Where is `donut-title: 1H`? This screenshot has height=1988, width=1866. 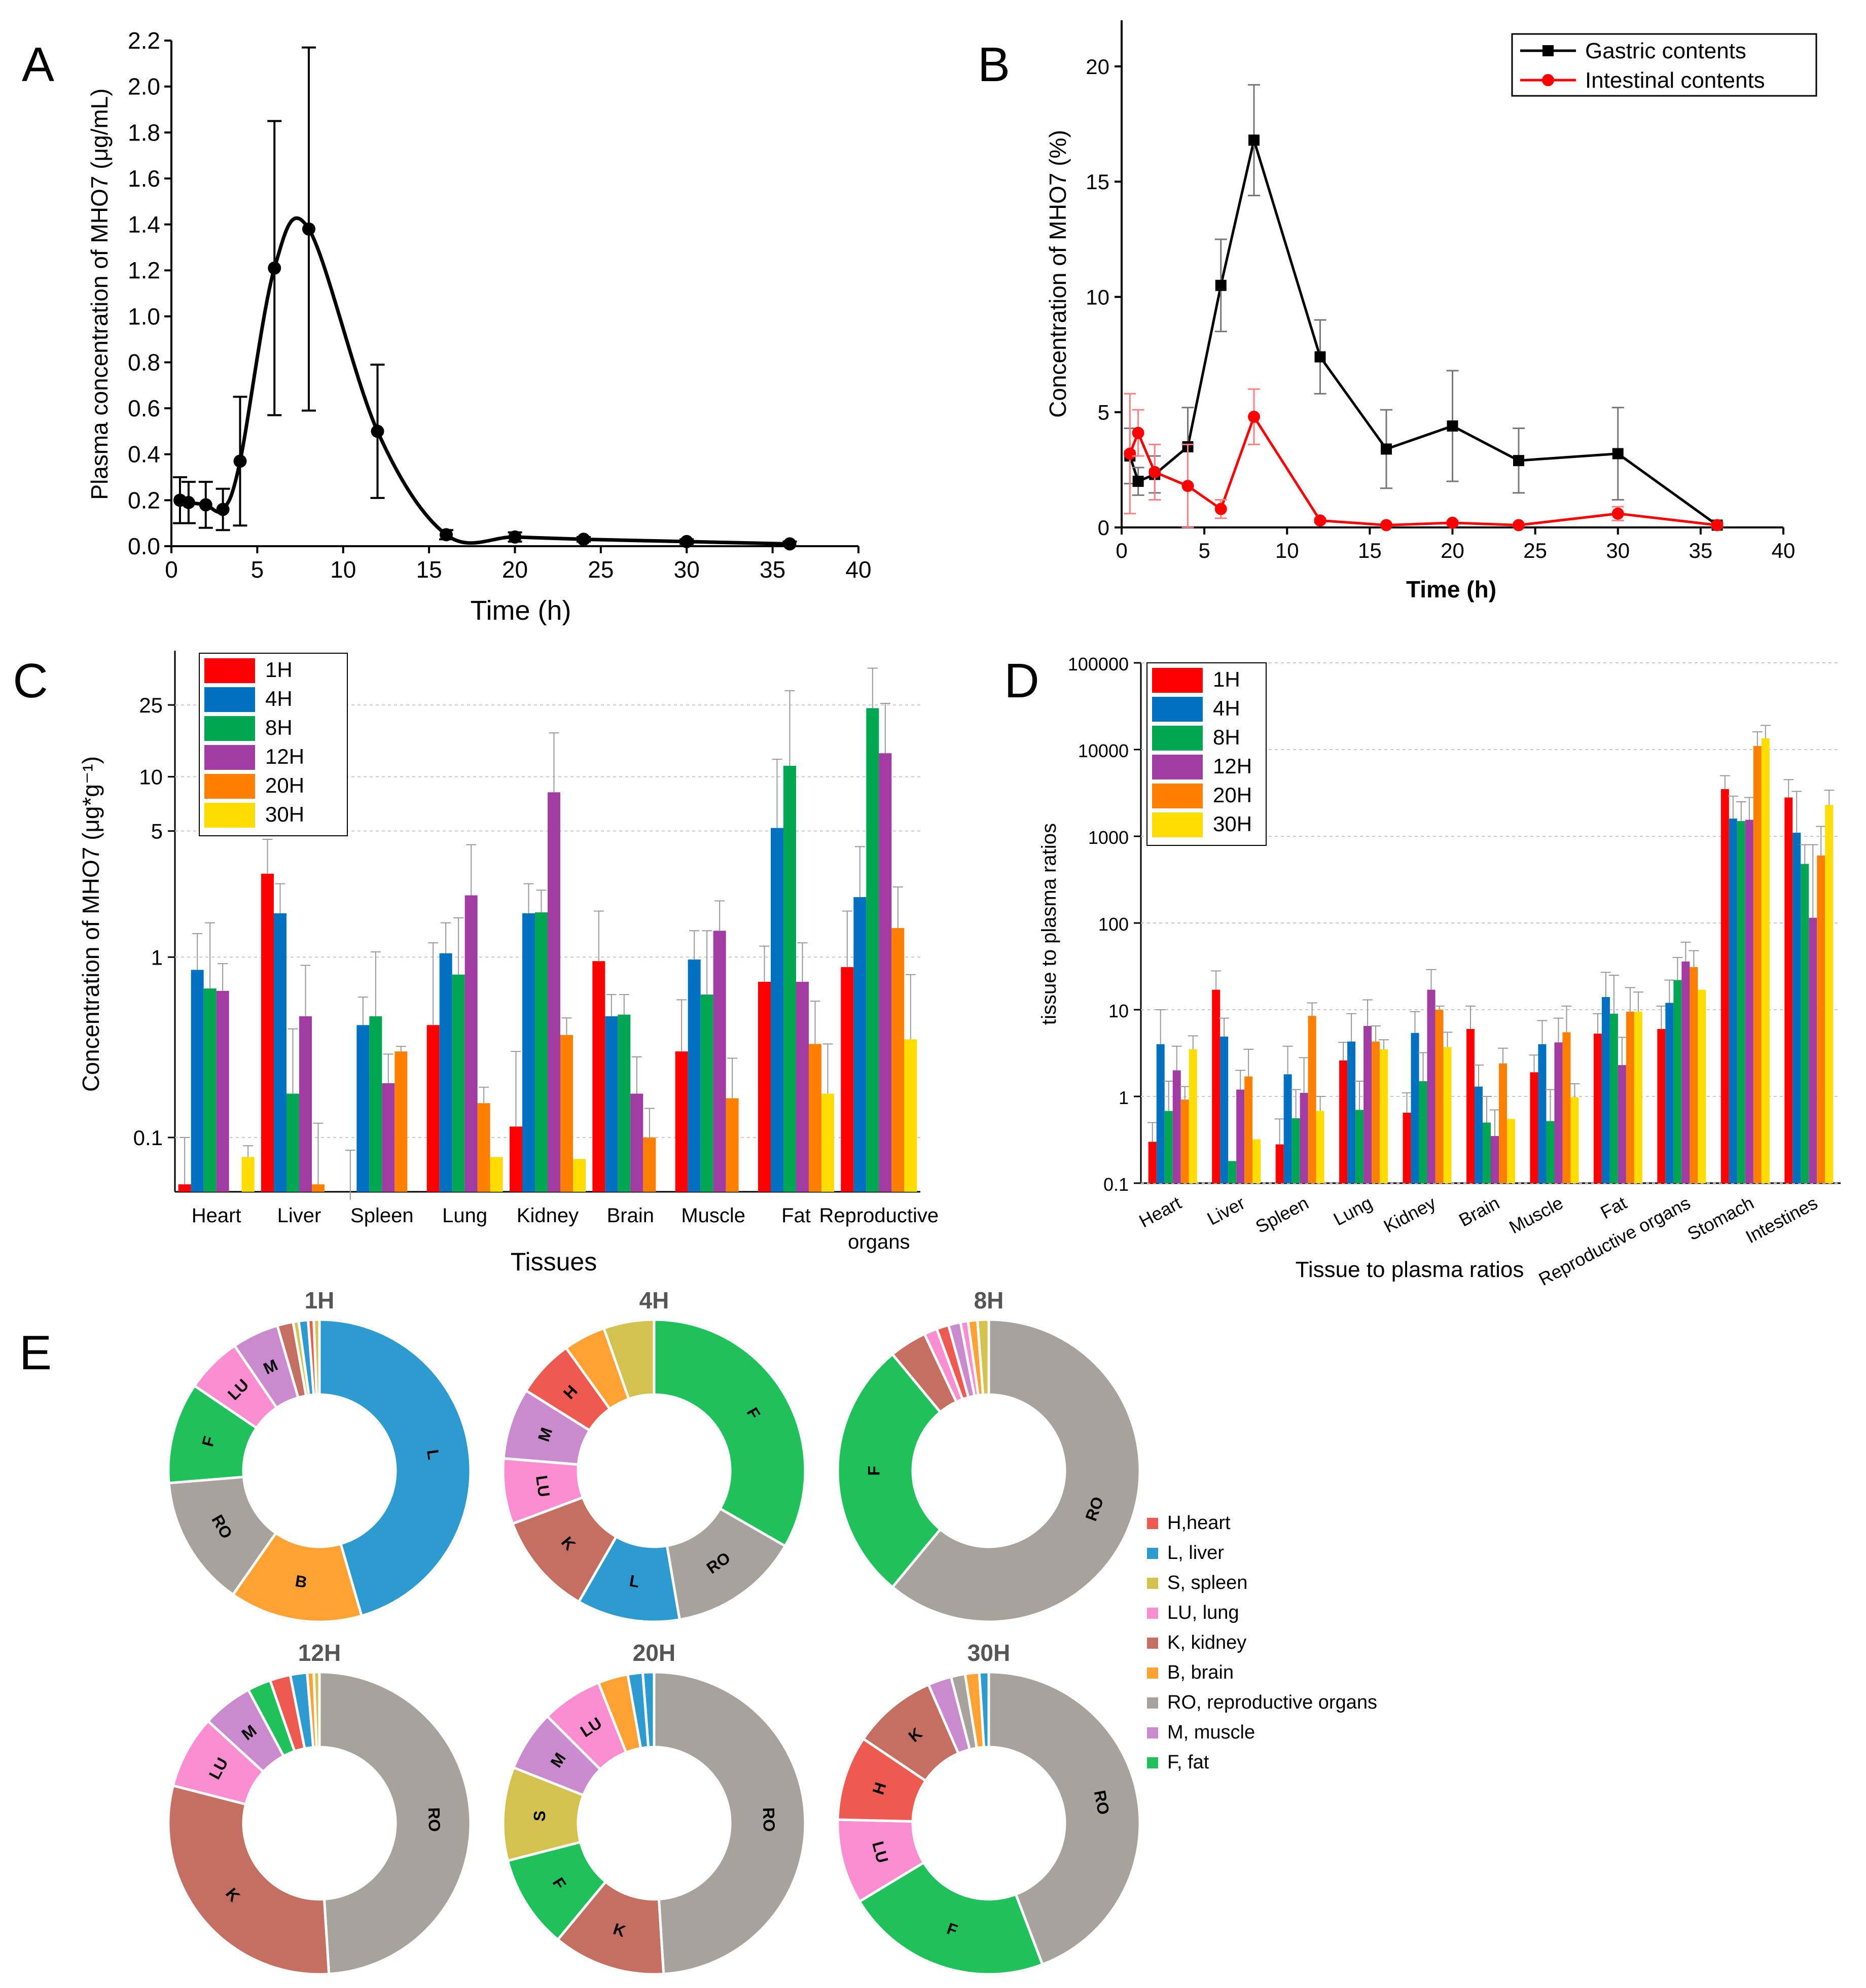
donut-title: 1H is located at coordinates (320, 1300).